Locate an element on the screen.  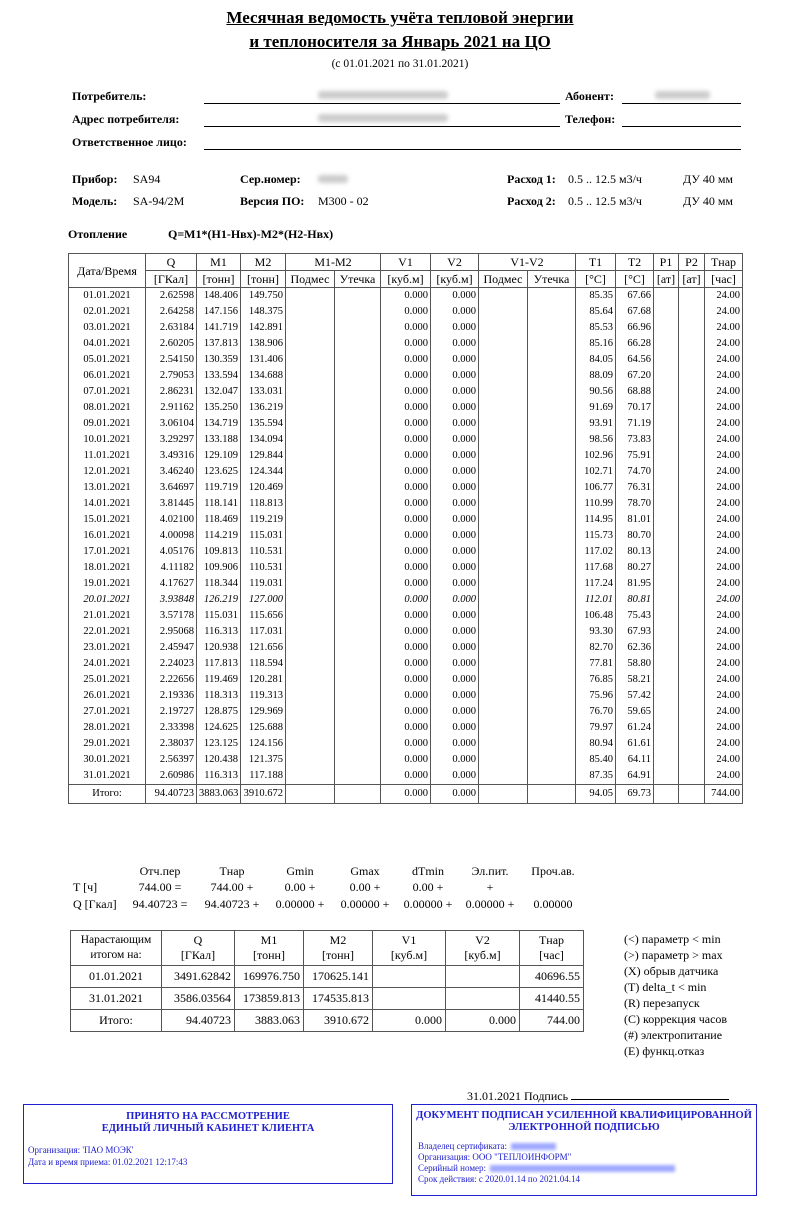
value-cell: 115.031 is located at coordinates (218, 616).